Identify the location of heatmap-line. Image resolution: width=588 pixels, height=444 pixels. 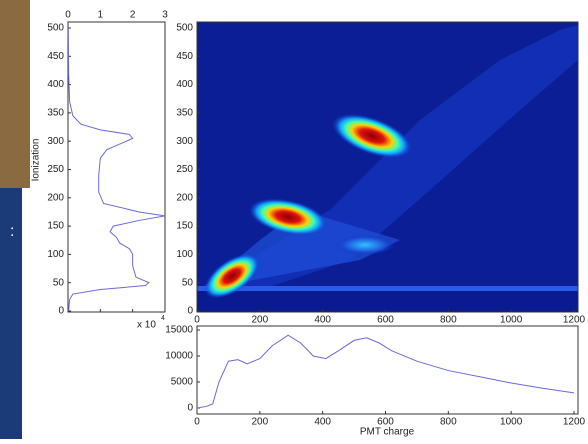
(387, 288).